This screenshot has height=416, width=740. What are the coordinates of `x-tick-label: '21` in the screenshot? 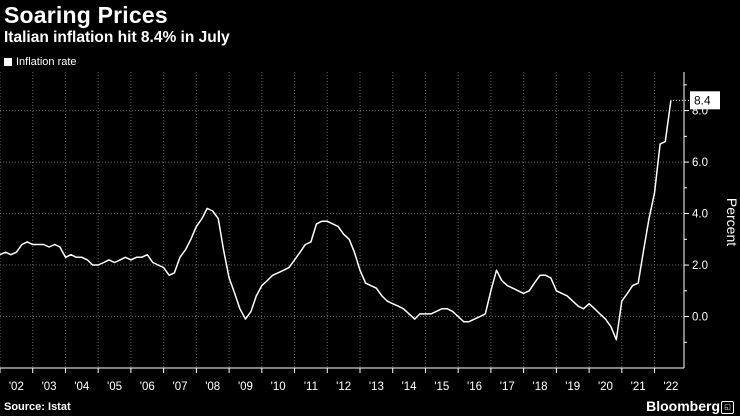 It's located at (638, 387).